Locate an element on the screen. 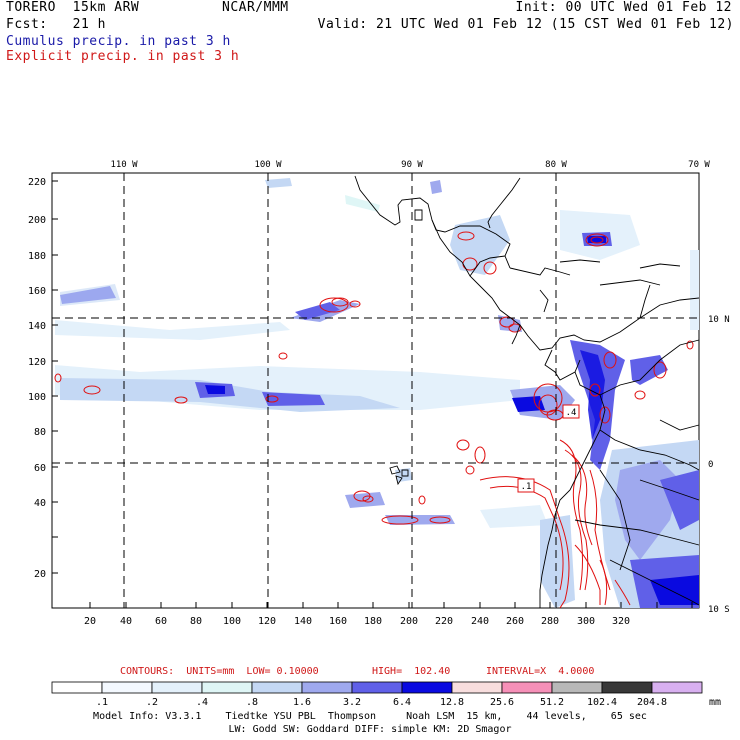 This screenshot has height=740, width=740. x-tick-label: 160 is located at coordinates (338, 621).